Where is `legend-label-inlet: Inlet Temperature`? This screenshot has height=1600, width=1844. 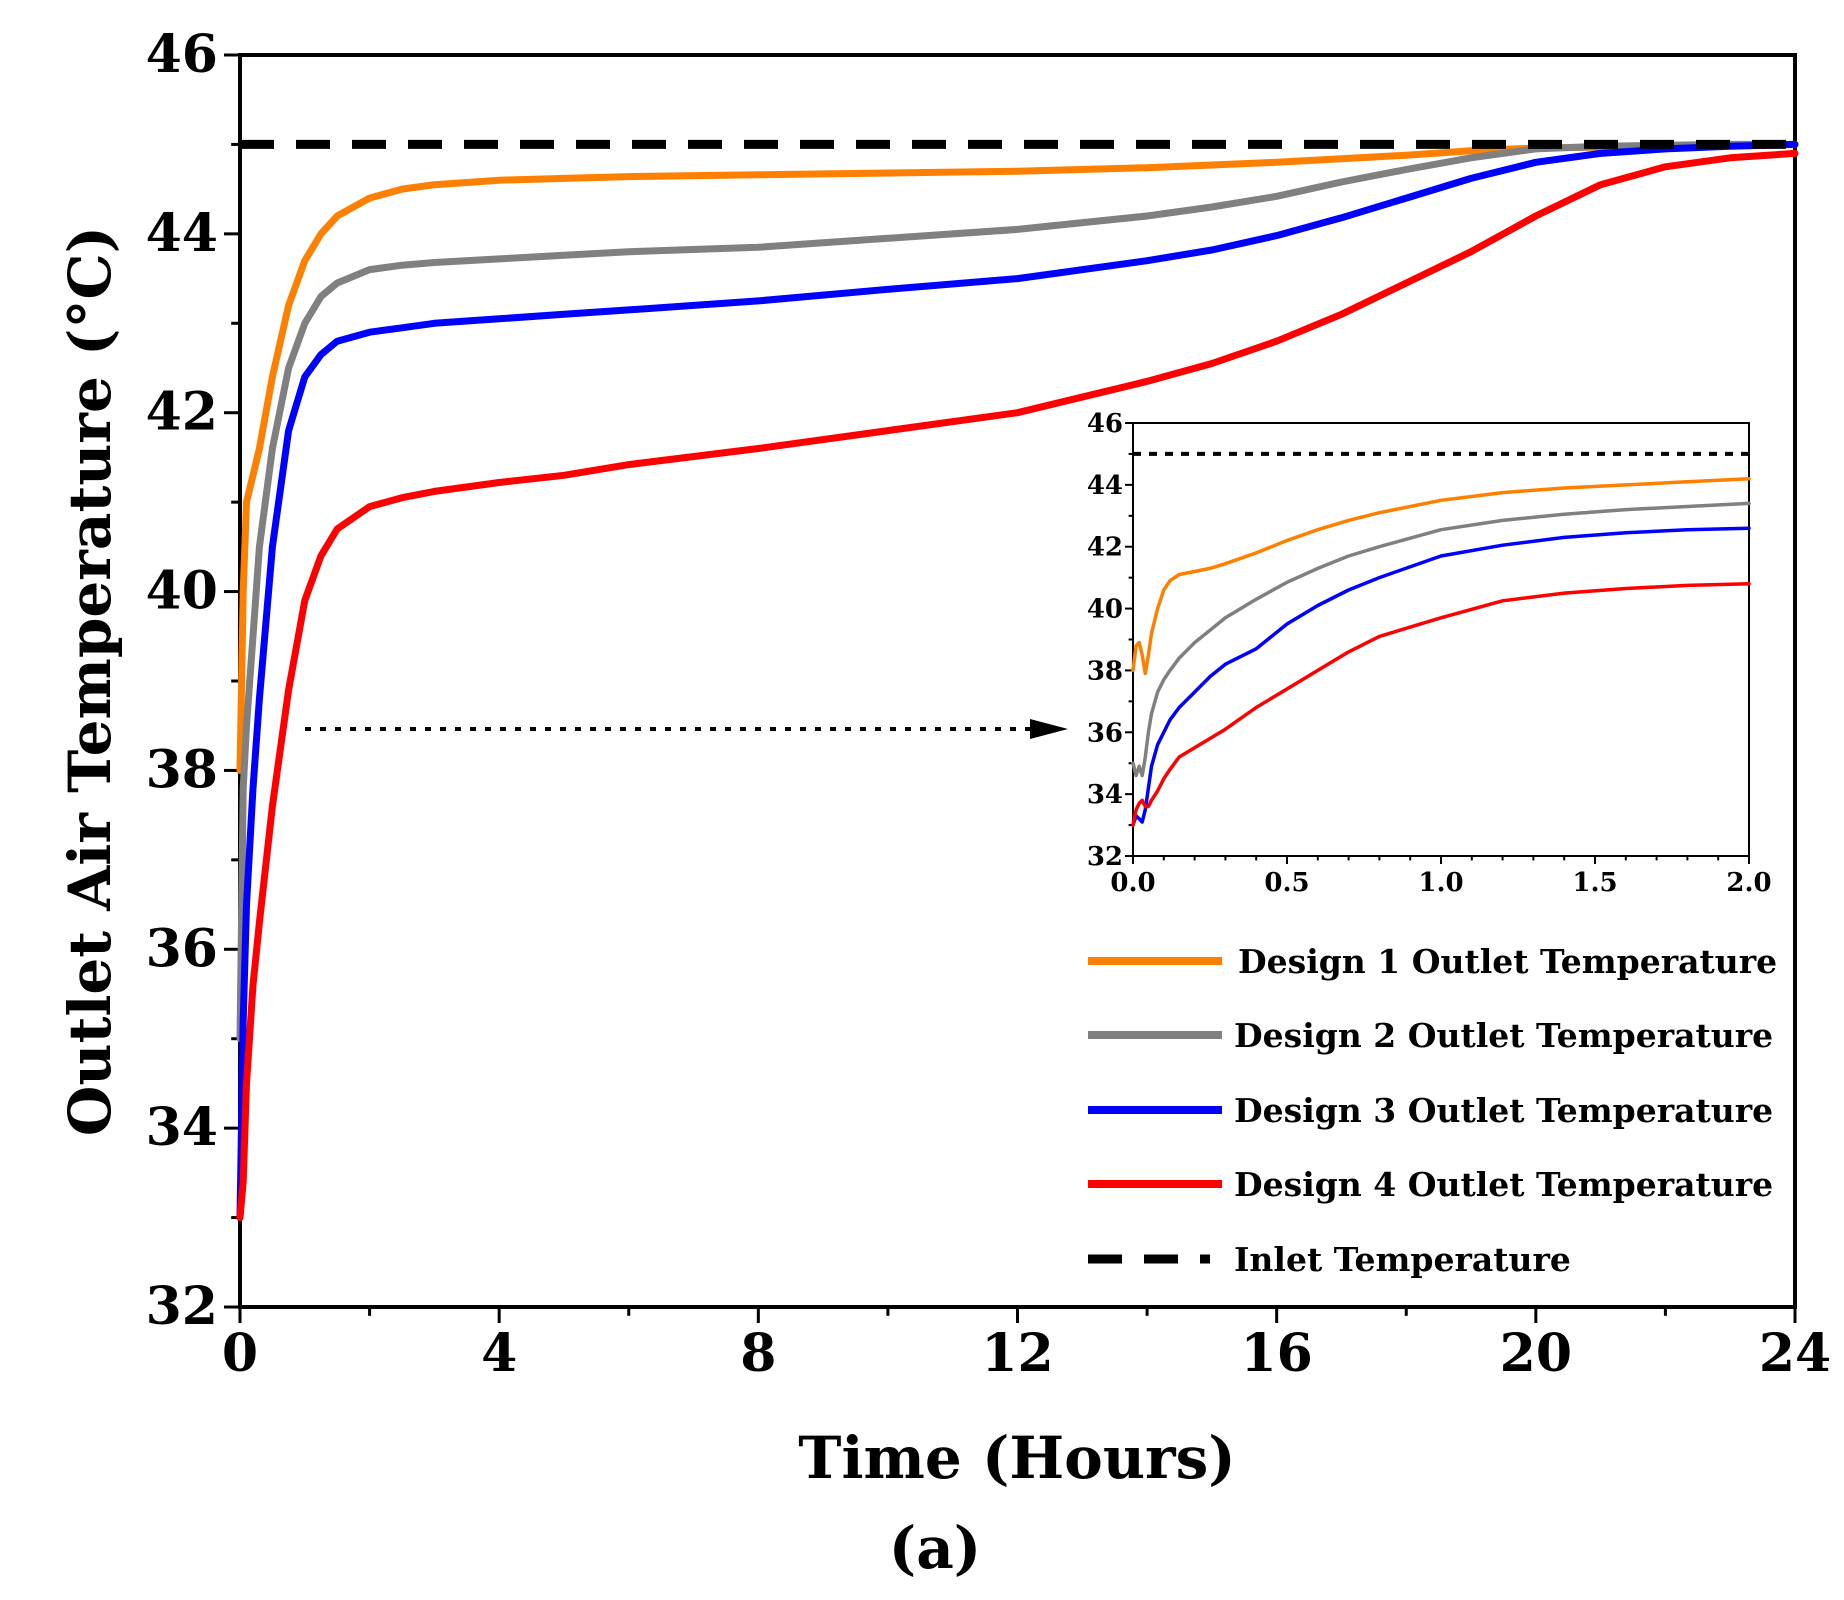
legend-label-inlet: Inlet Temperature is located at coordinates (1402, 1259).